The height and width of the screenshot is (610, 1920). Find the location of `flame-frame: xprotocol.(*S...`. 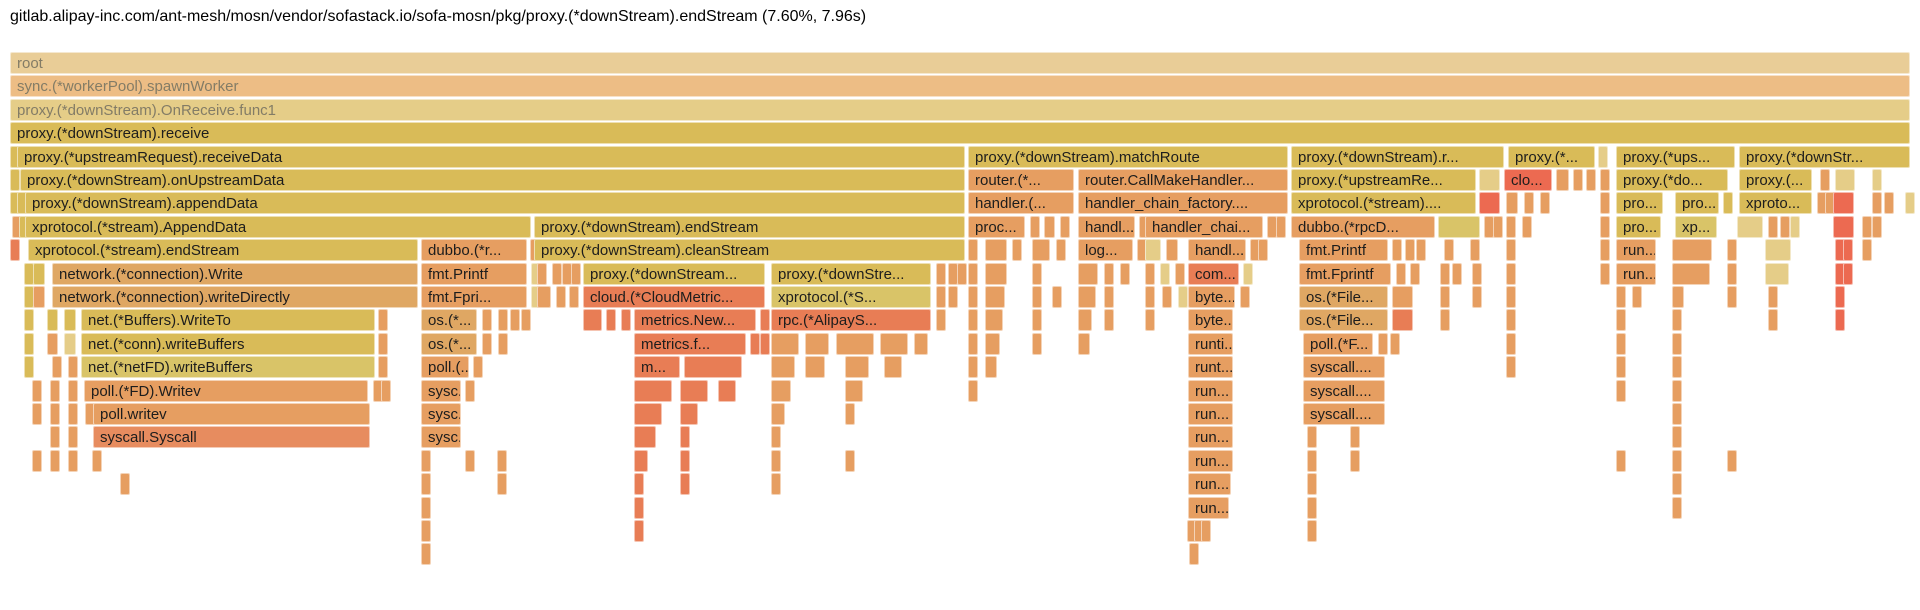

flame-frame: xprotocol.(*S... is located at coordinates (851, 297).